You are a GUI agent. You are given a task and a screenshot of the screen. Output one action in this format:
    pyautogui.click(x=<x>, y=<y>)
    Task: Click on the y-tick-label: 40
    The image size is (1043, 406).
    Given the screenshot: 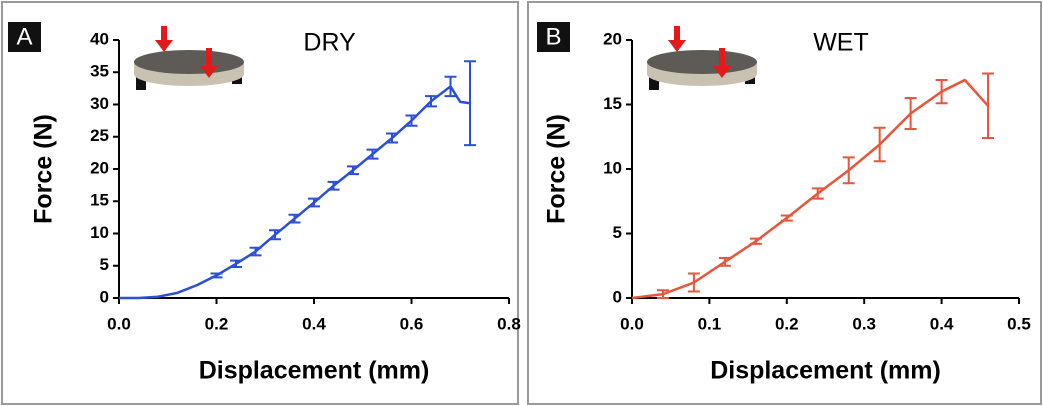 What is the action you would take?
    pyautogui.click(x=99, y=38)
    